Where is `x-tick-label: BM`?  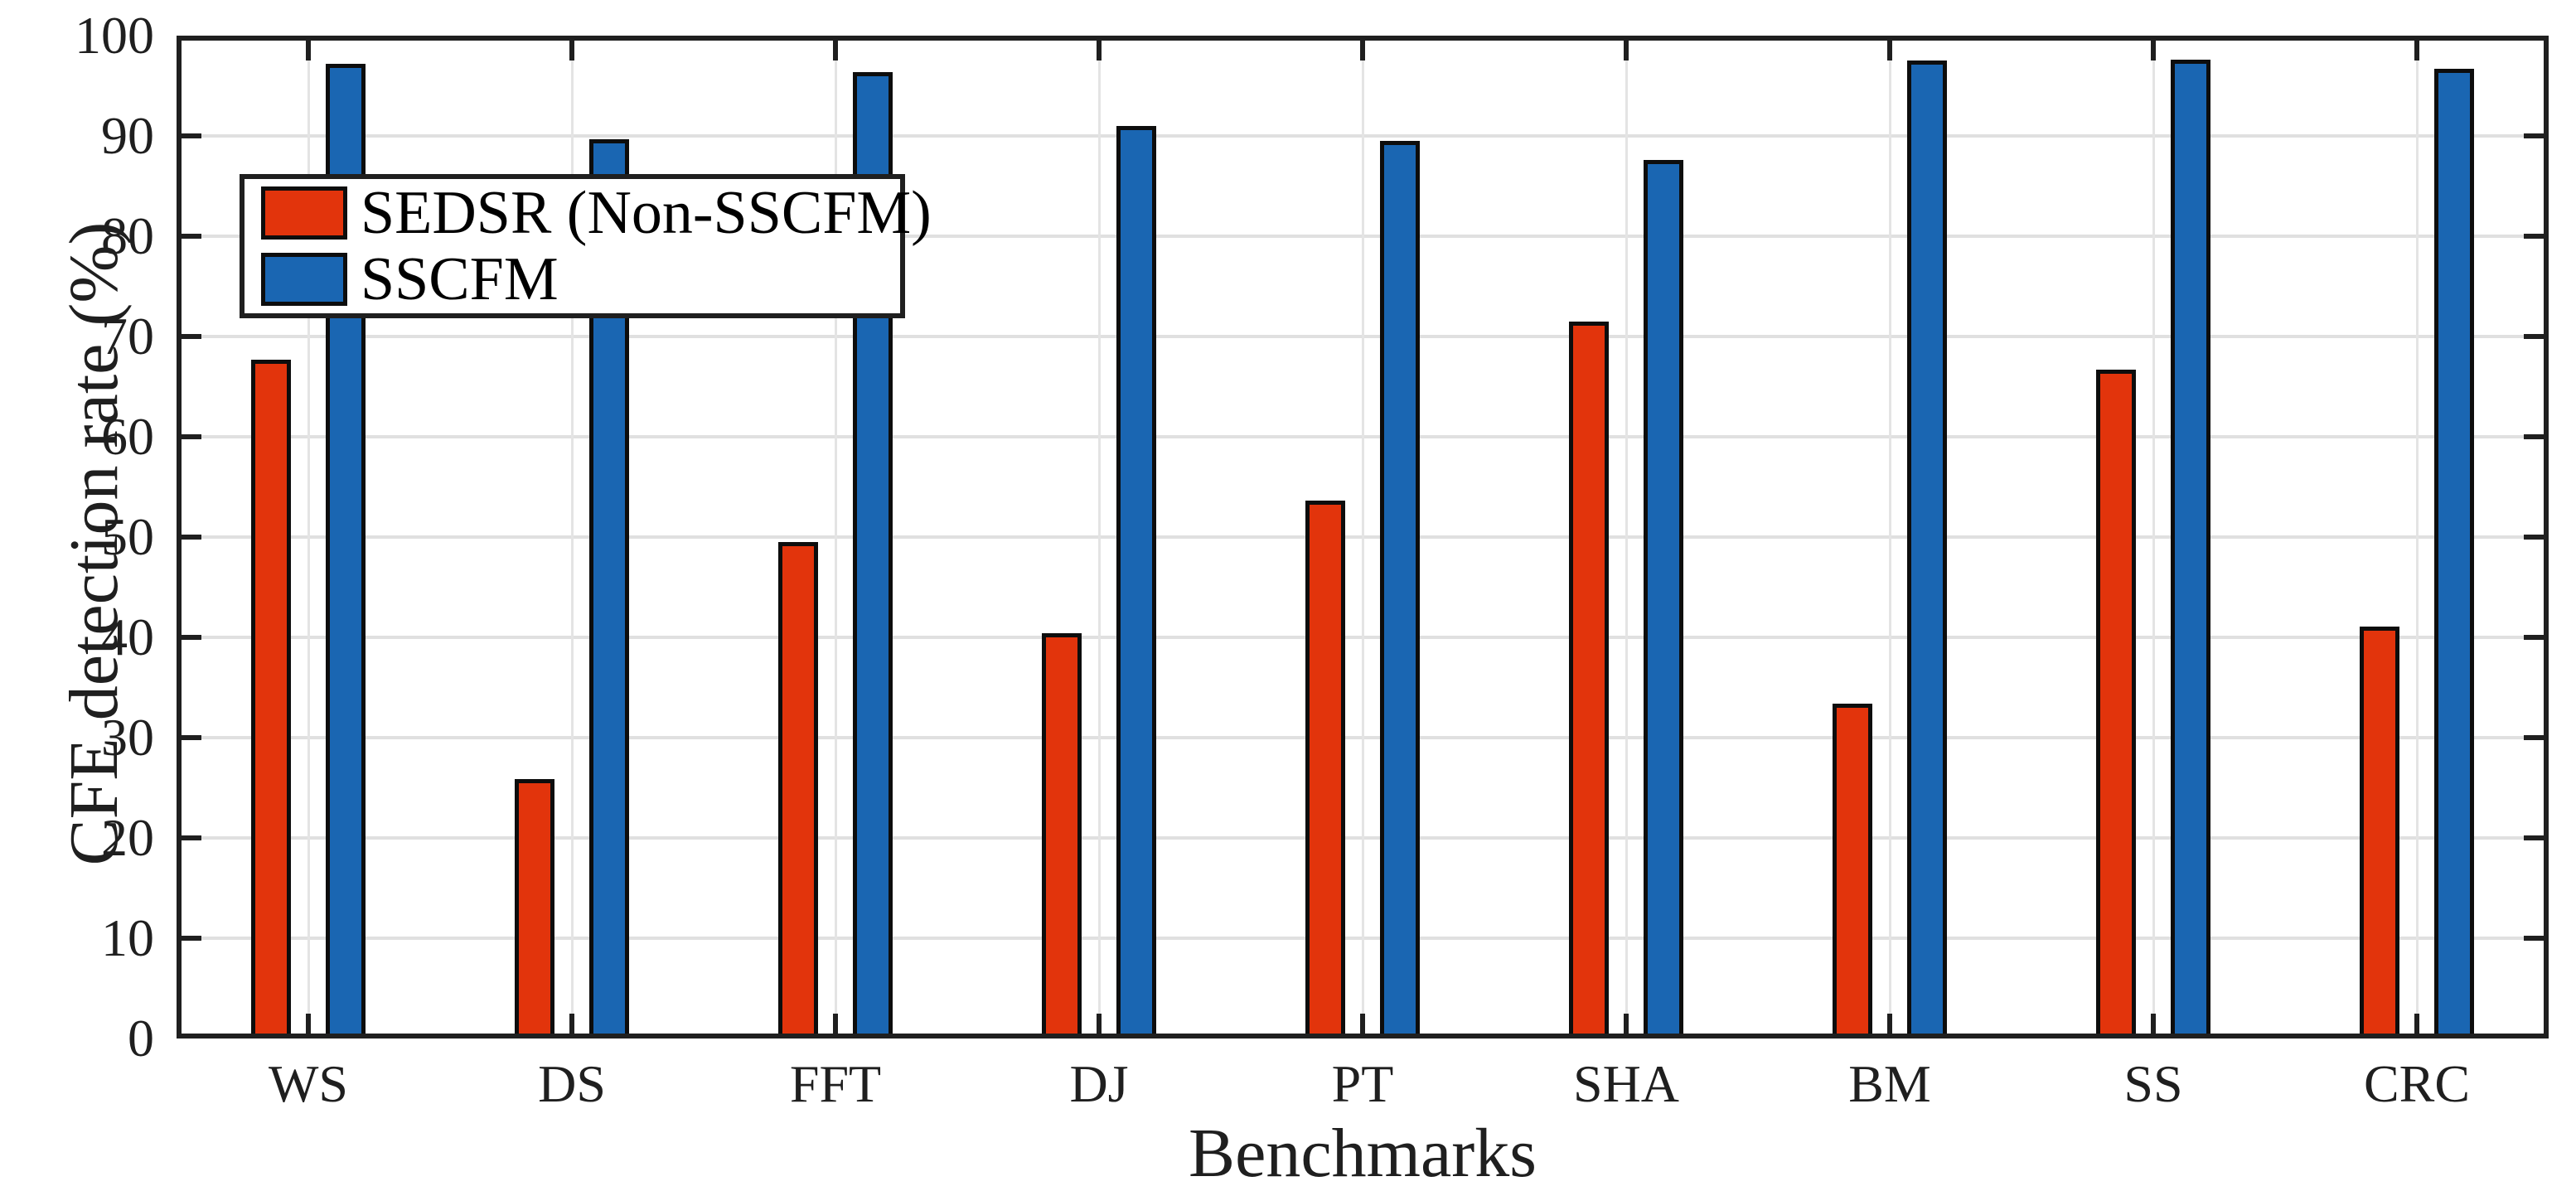 x-tick-label: BM is located at coordinates (1889, 1083).